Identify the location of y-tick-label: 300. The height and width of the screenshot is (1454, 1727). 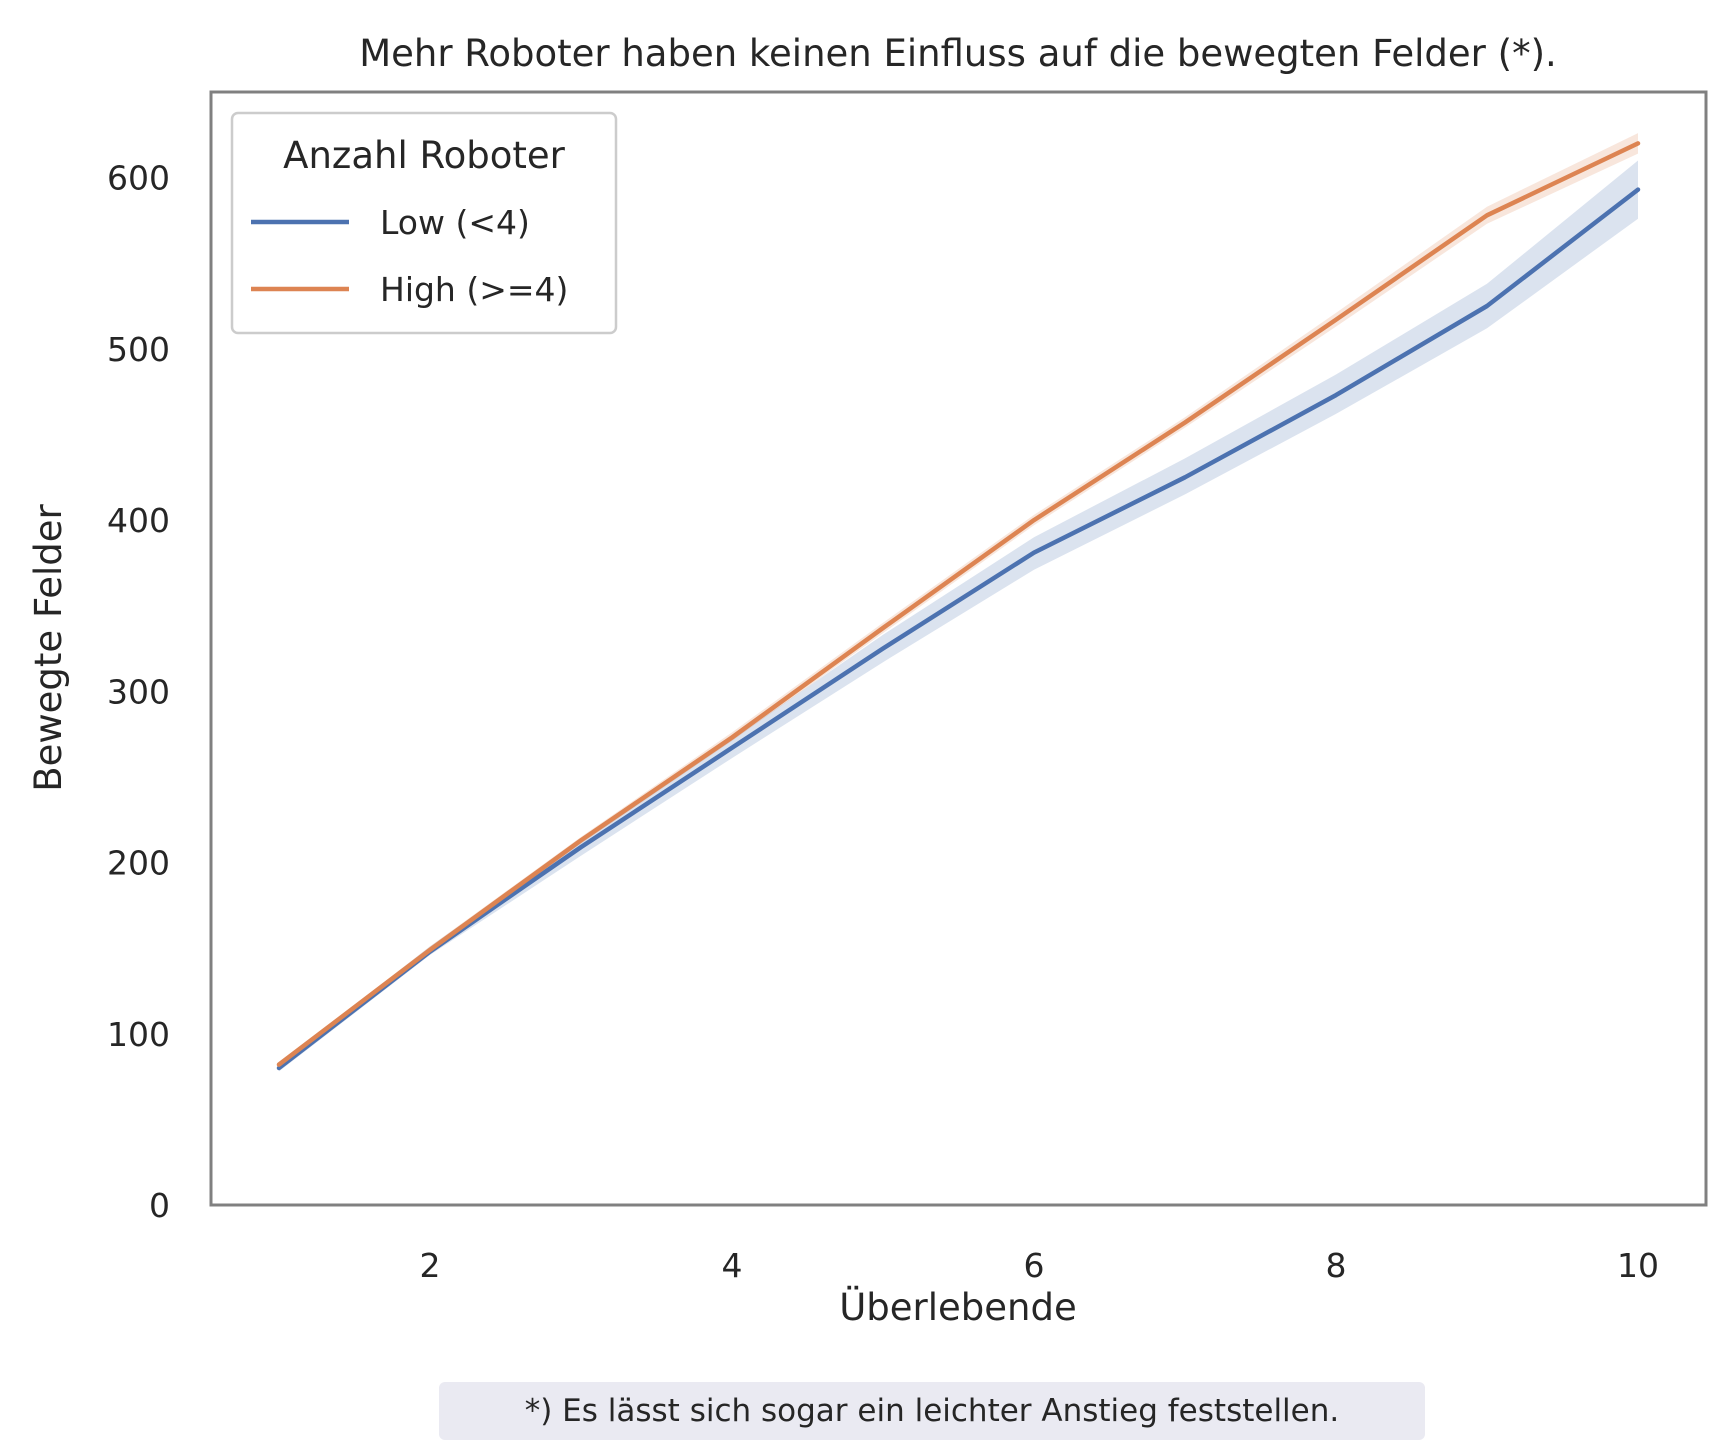
(138, 691).